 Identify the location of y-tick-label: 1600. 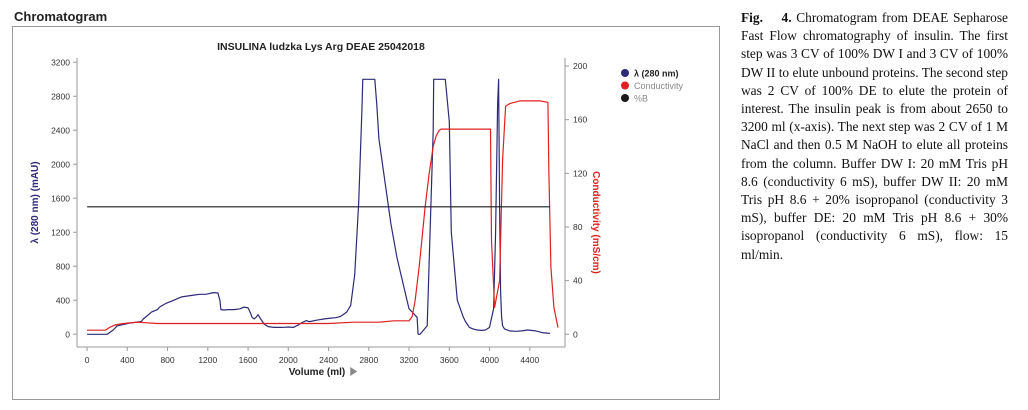
(60, 198).